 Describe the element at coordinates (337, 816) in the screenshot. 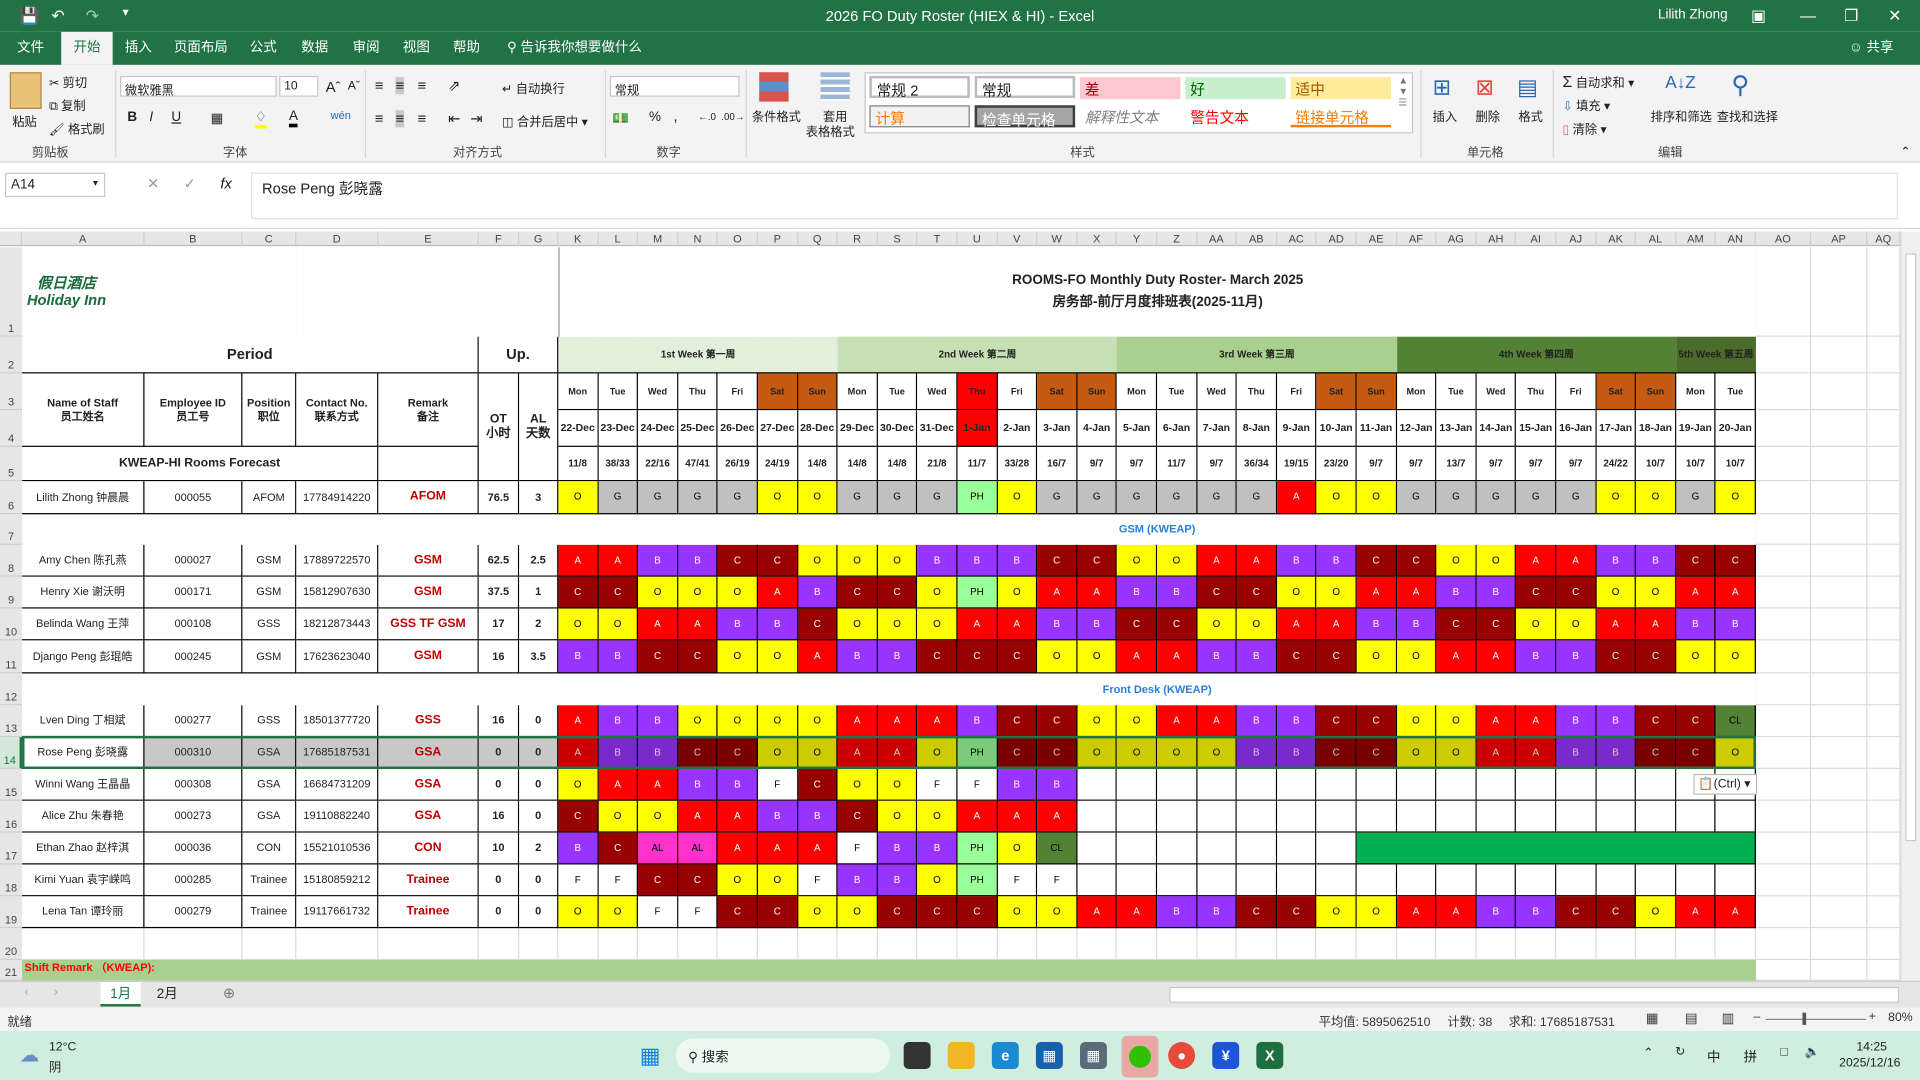

I see `contact-number: 19110882240` at that location.